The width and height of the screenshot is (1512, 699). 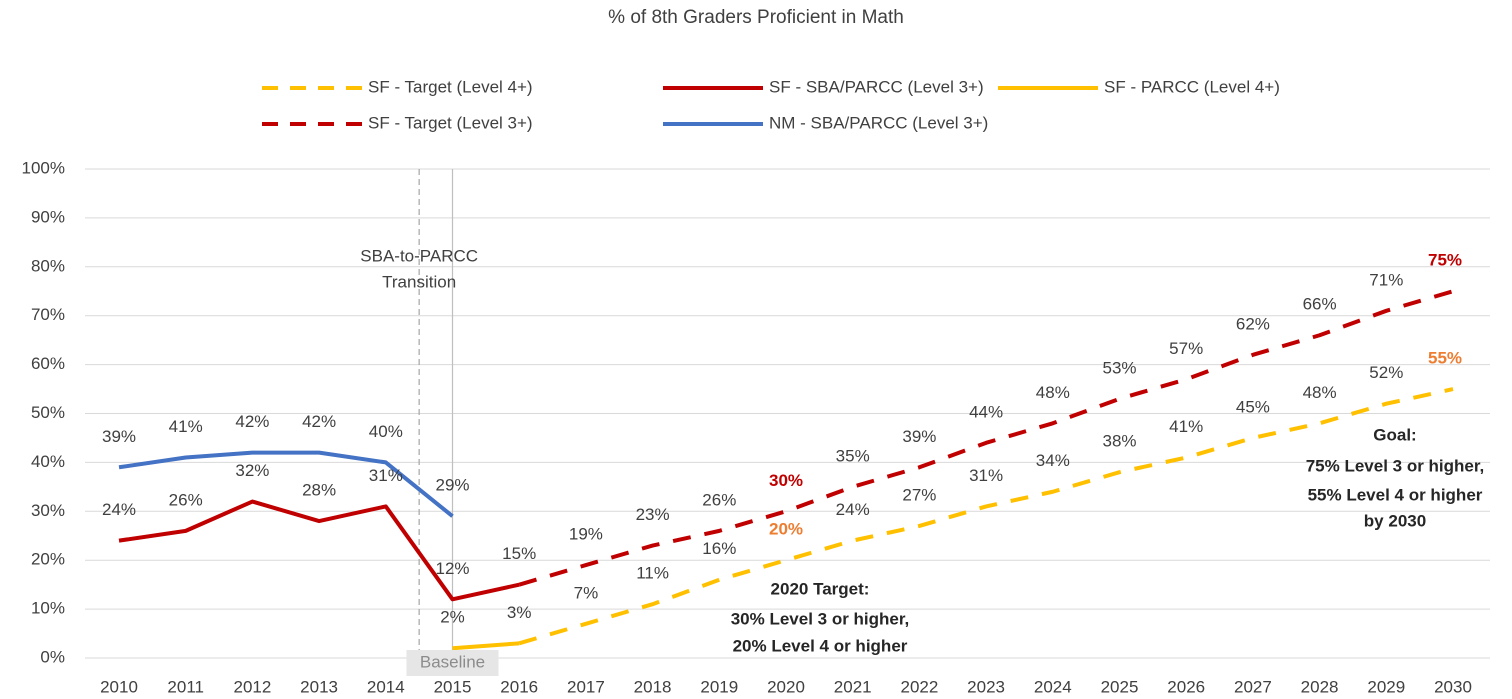 What do you see at coordinates (452, 485) in the screenshot?
I see `data-label: 29%` at bounding box center [452, 485].